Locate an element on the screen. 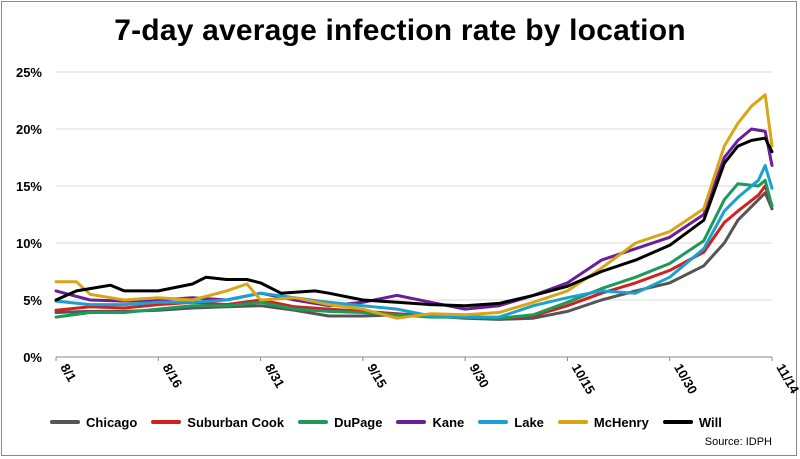  y-tick-label: 5% is located at coordinates (32, 300).